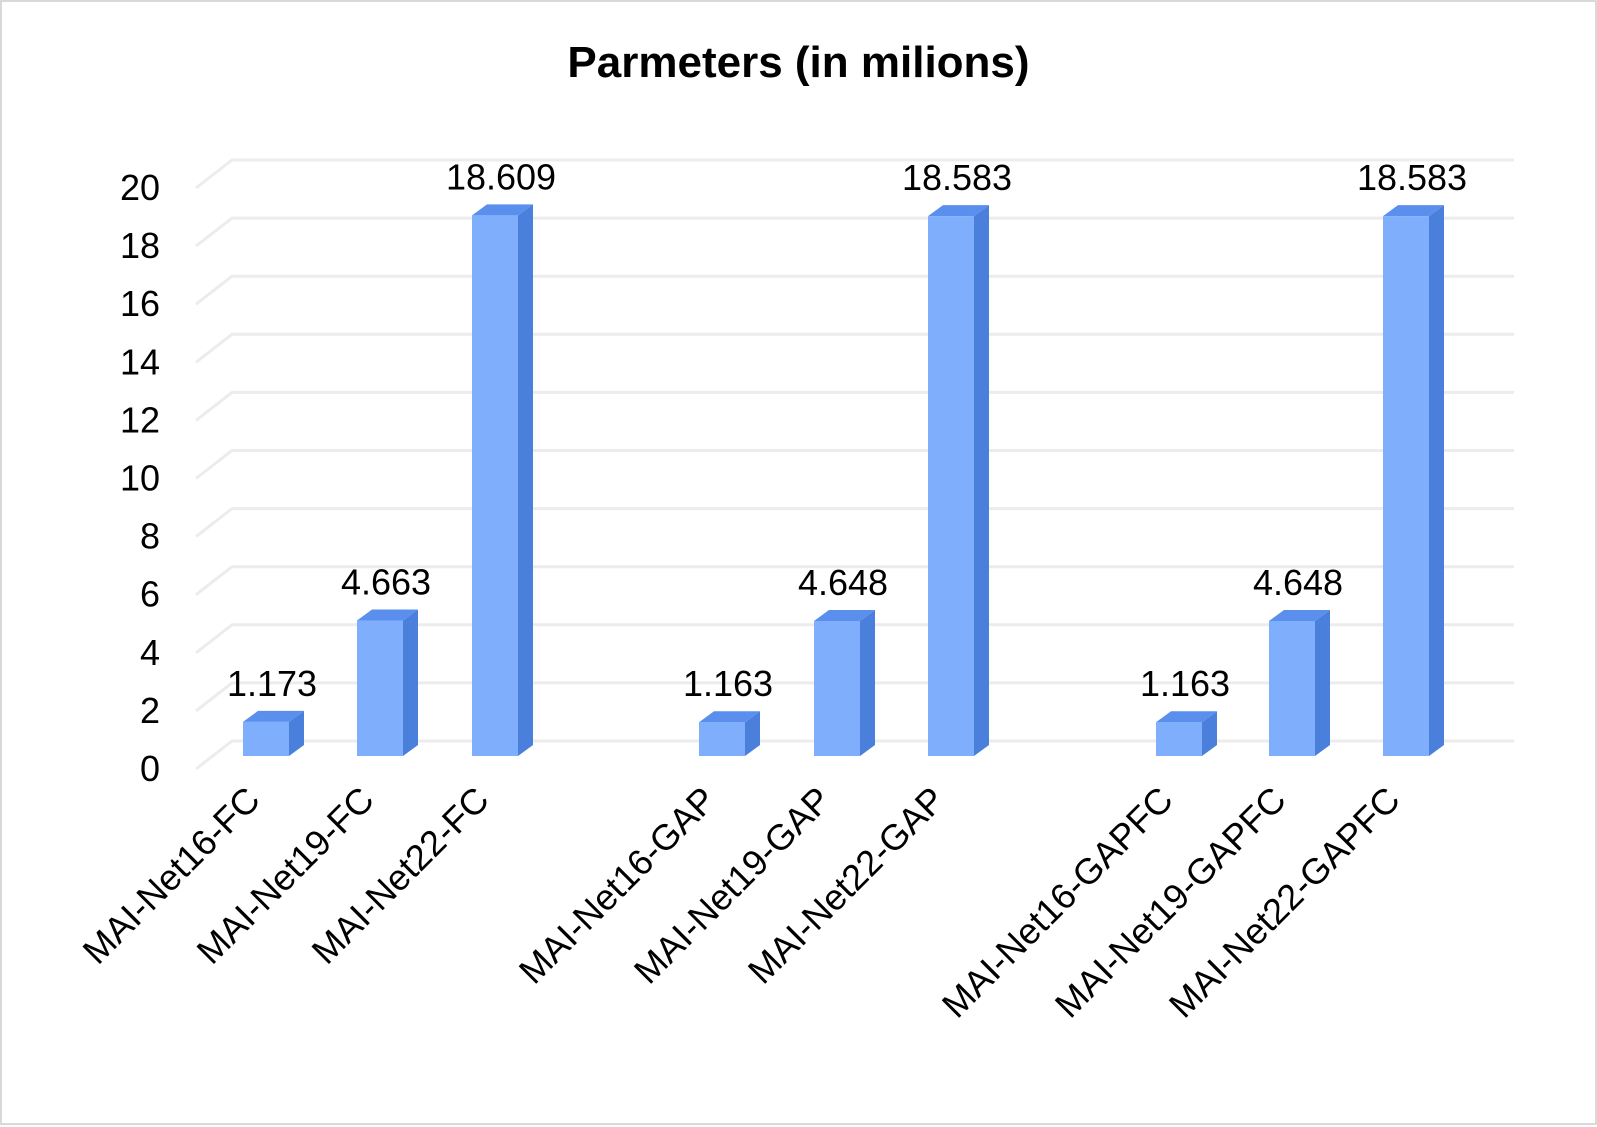  I want to click on y-tick-label: 14, so click(140, 361).